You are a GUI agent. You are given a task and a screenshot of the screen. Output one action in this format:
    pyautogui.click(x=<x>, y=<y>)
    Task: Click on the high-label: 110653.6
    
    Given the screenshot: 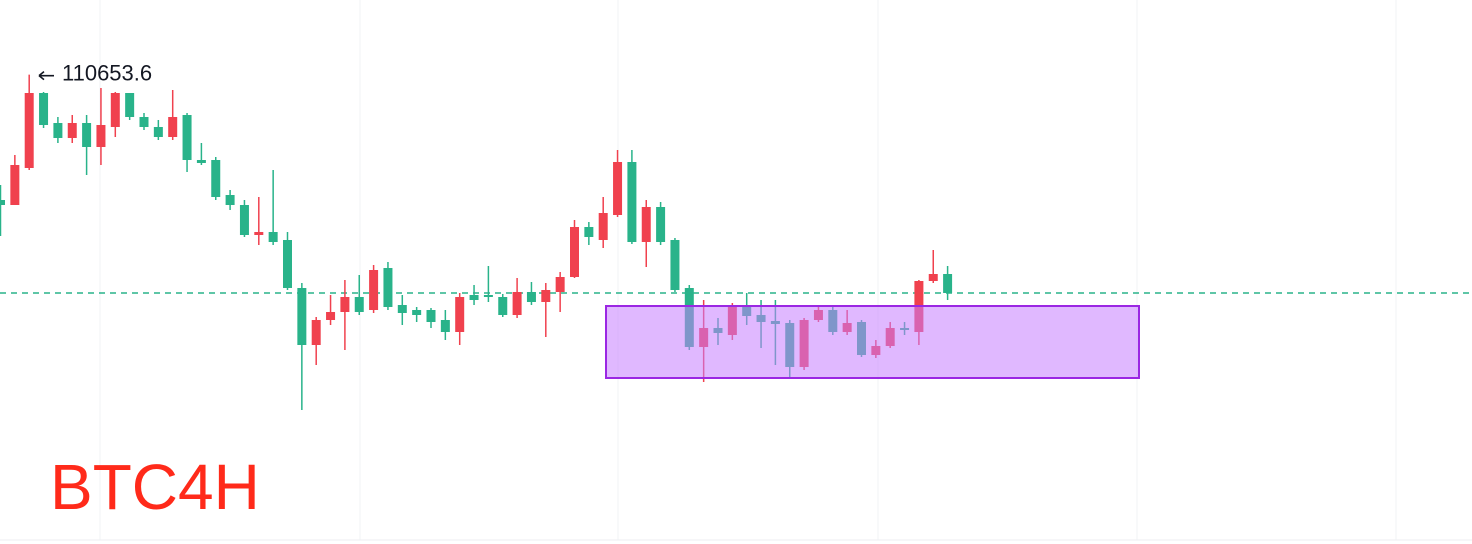 What is the action you would take?
    pyautogui.click(x=107, y=72)
    